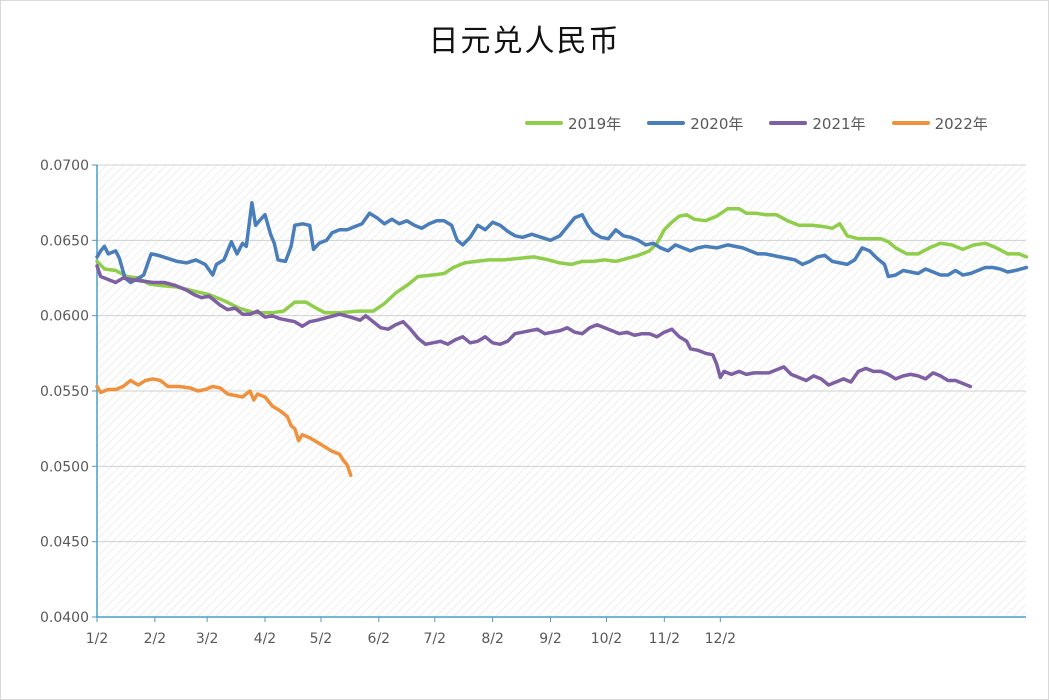  What do you see at coordinates (64, 317) in the screenshot?
I see `y-tick-label: 0.0600` at bounding box center [64, 317].